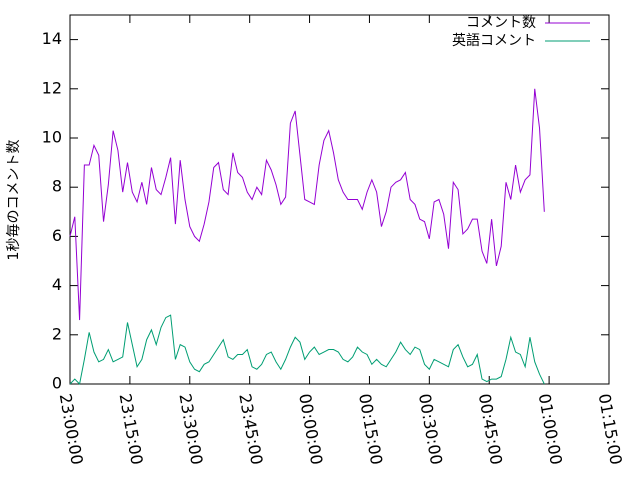 This screenshot has height=480, width=640. What do you see at coordinates (494, 40) in the screenshot?
I see `legend-label: 英語コメント` at bounding box center [494, 40].